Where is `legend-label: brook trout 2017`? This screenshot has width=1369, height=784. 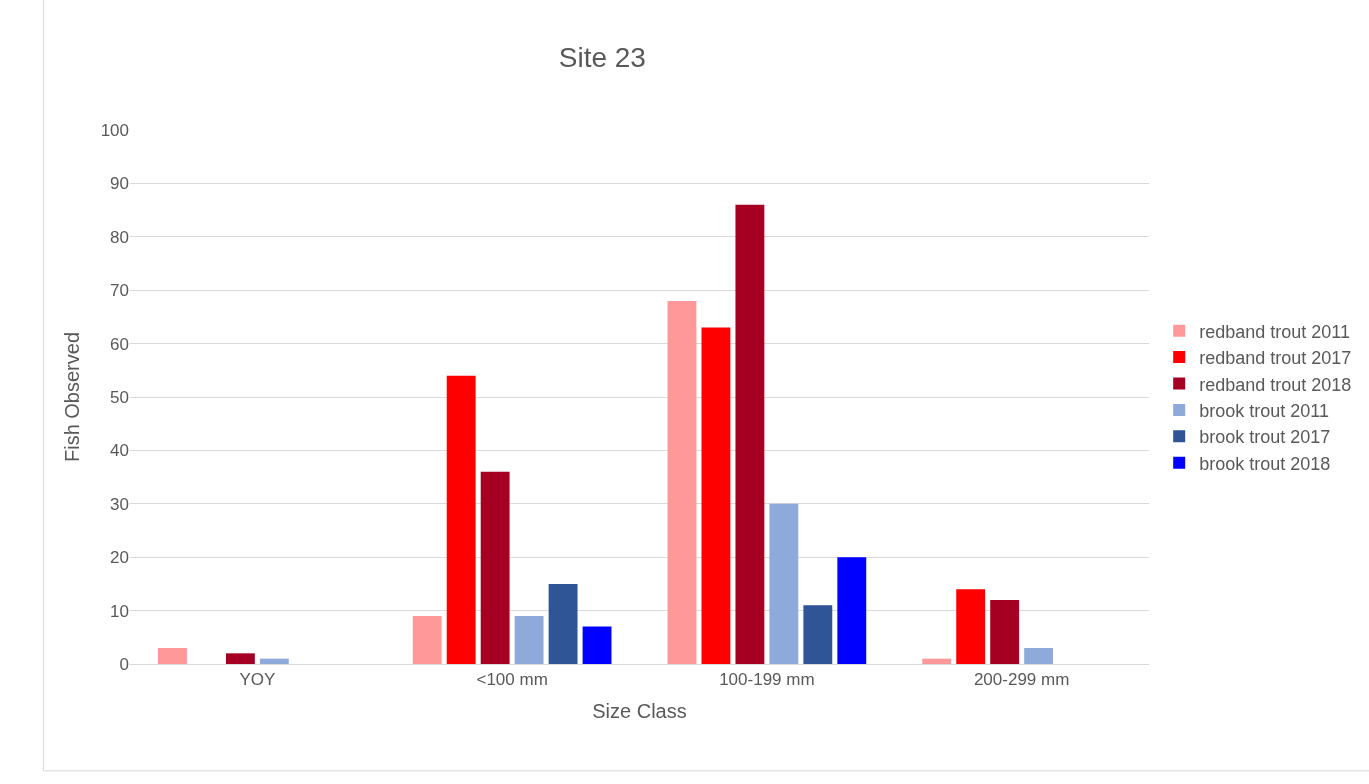 legend-label: brook trout 2017 is located at coordinates (1265, 437).